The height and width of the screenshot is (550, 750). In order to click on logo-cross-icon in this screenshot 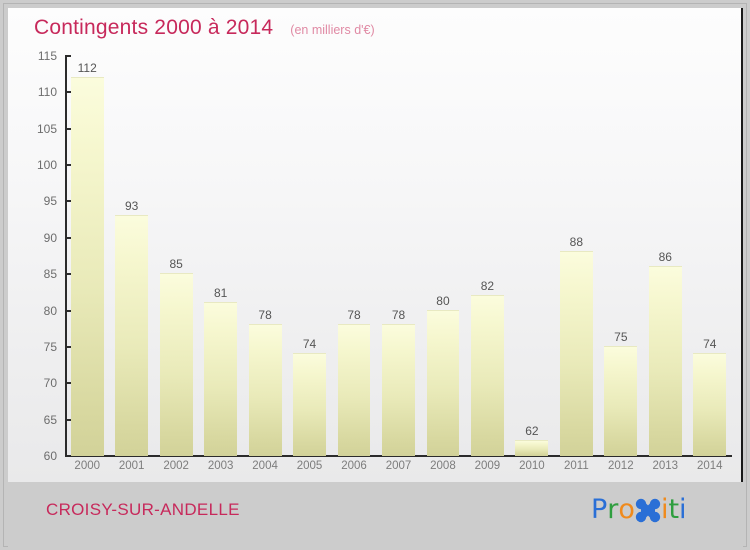, I will do `click(648, 509)`.